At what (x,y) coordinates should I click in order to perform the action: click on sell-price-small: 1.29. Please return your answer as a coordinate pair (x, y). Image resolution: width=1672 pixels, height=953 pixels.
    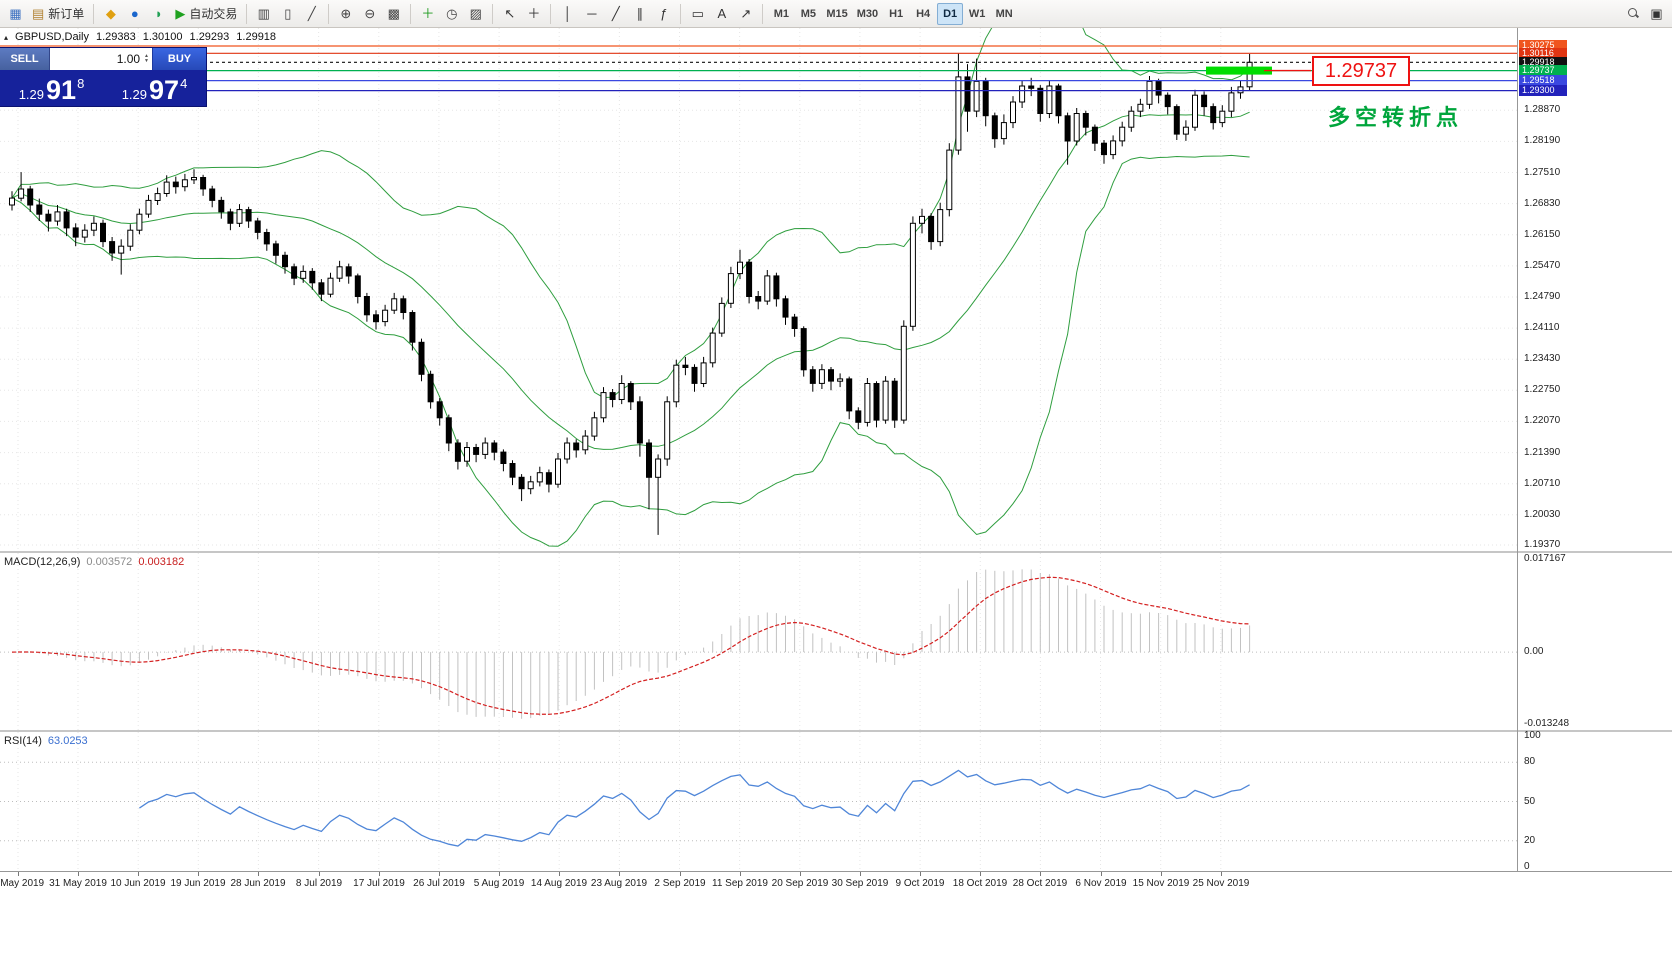
    Looking at the image, I should click on (31, 94).